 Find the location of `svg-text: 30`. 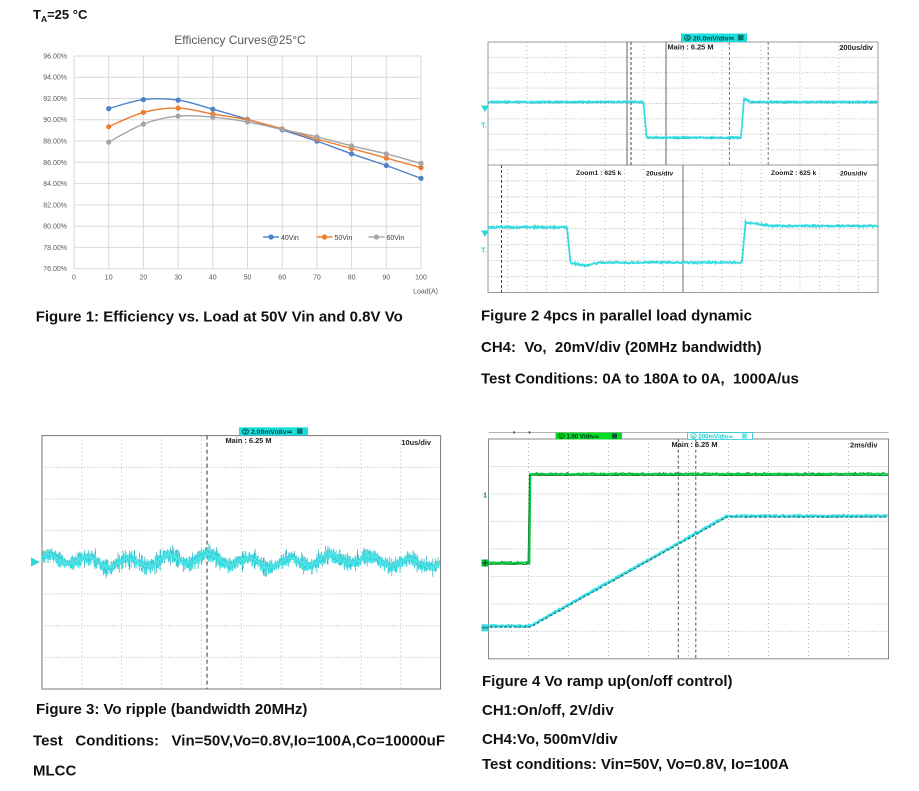

svg-text: 30 is located at coordinates (178, 278).